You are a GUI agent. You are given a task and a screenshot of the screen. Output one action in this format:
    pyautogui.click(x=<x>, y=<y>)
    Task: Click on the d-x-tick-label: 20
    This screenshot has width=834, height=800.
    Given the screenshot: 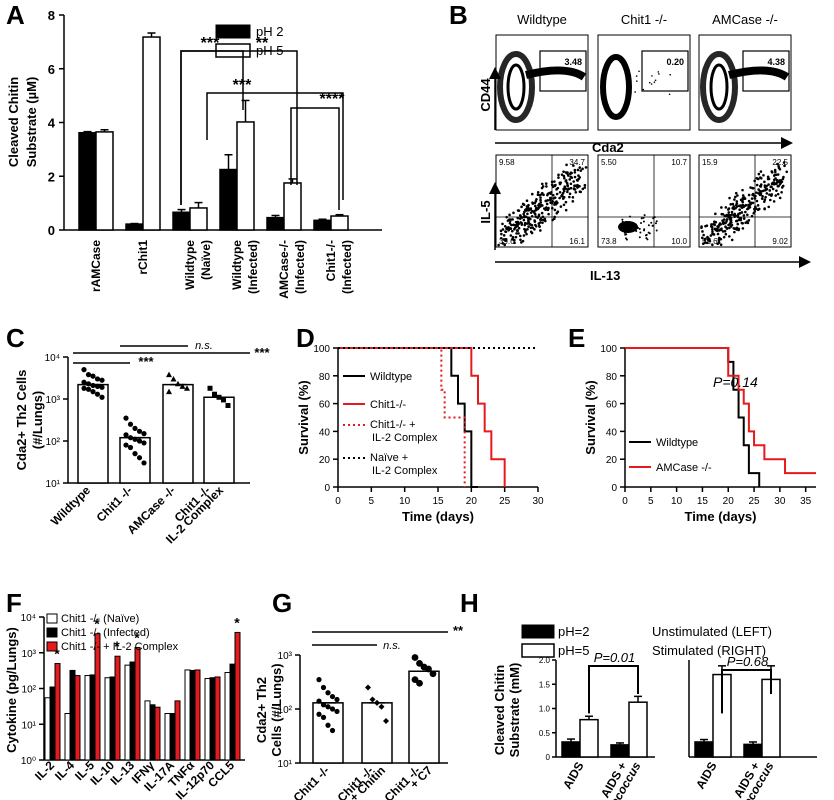 What is the action you would take?
    pyautogui.click(x=472, y=501)
    